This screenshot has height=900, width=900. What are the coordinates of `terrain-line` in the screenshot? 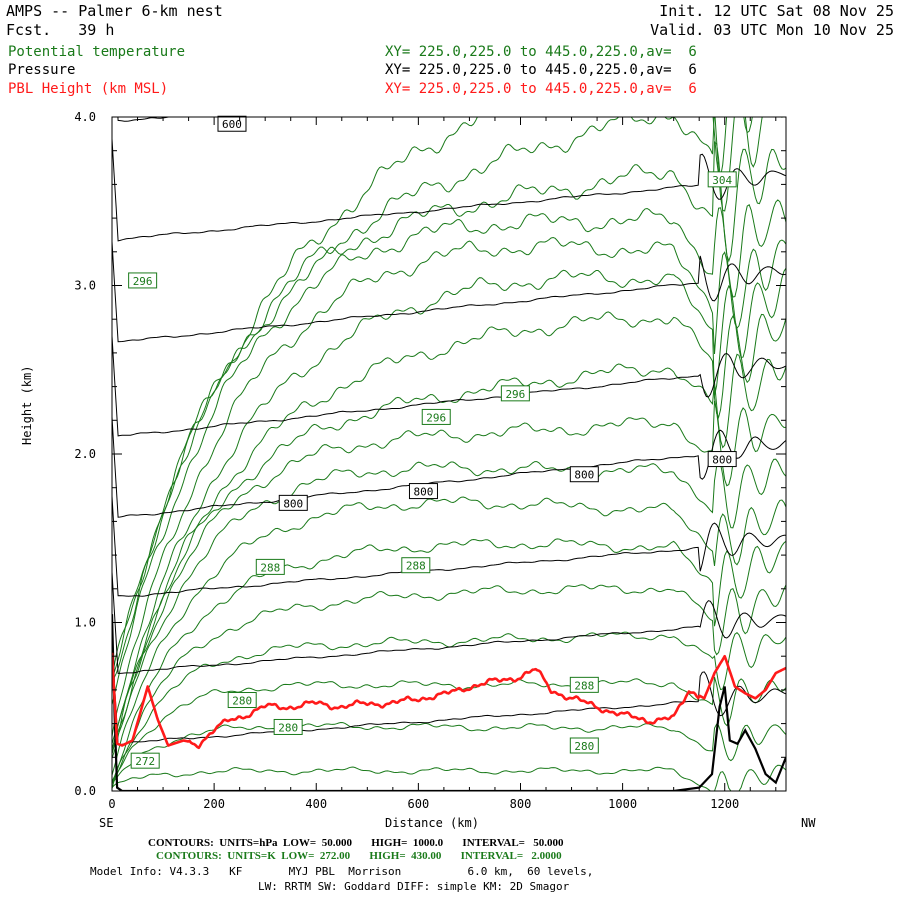 It's located at (449, 702).